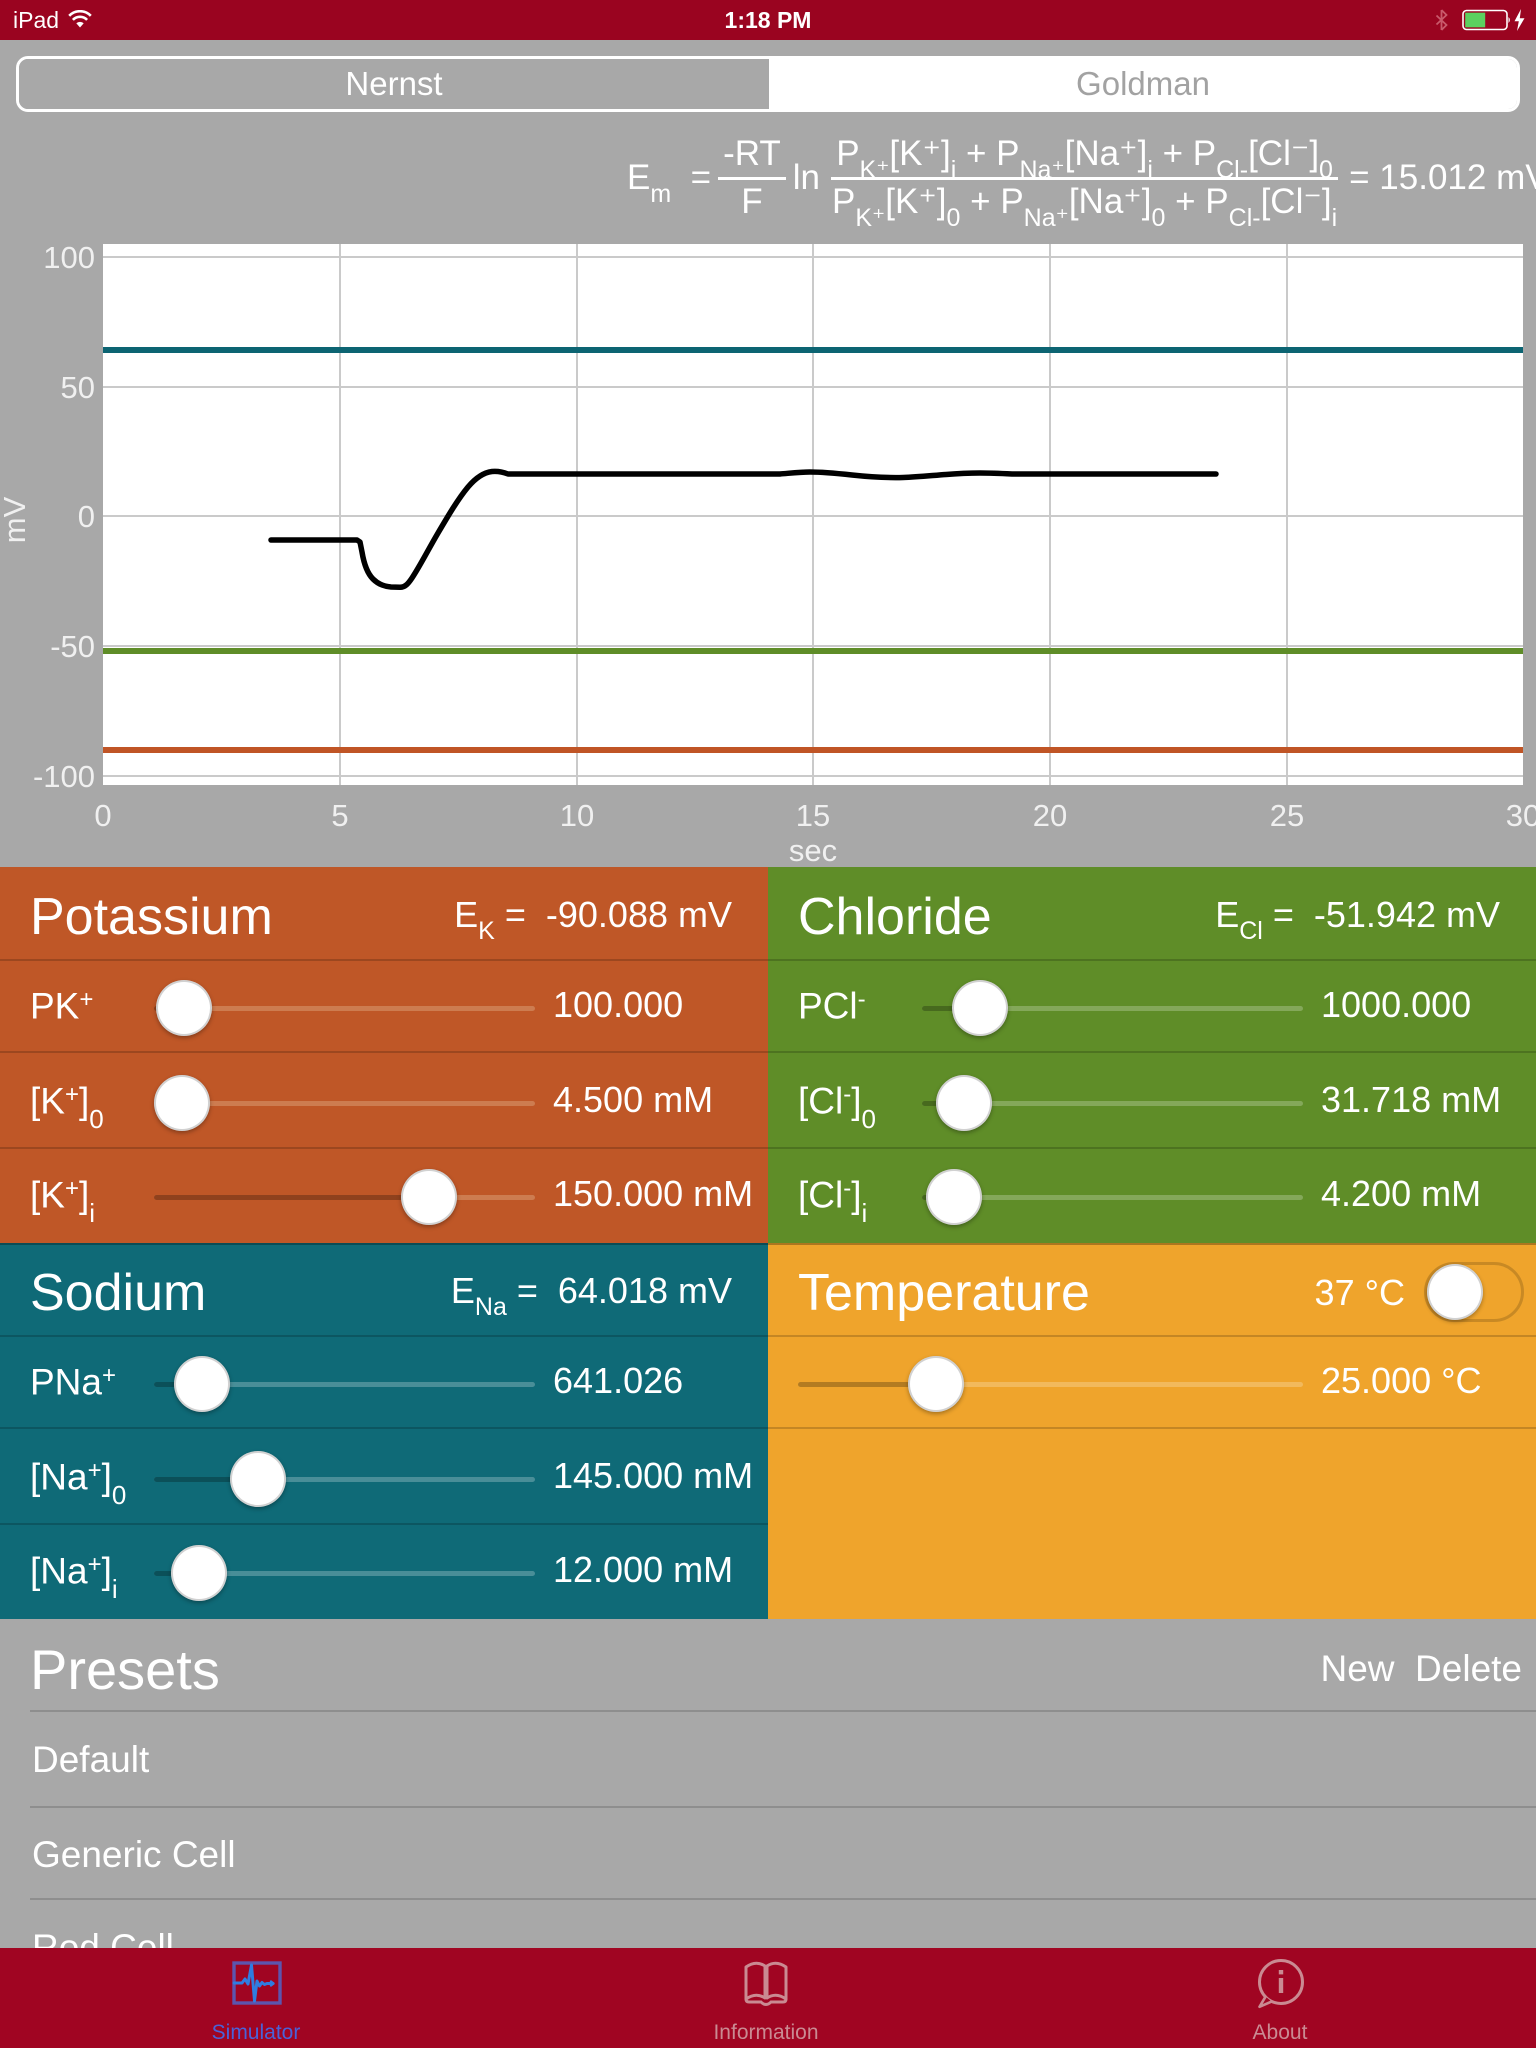 This screenshot has height=2048, width=1536. Describe the element at coordinates (1287, 815) in the screenshot. I see `svg-text: 25` at that location.